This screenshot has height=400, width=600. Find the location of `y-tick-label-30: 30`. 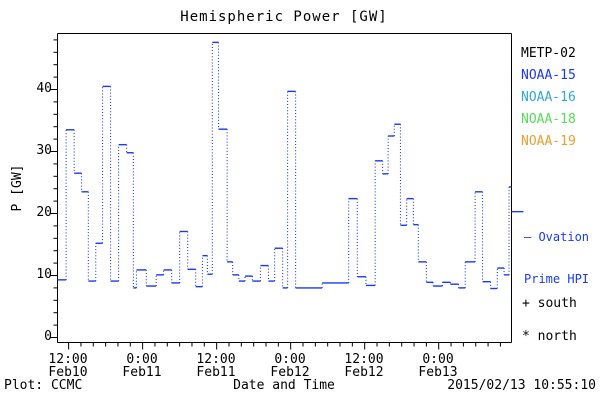

y-tick-label-30: 30 is located at coordinates (44, 150).